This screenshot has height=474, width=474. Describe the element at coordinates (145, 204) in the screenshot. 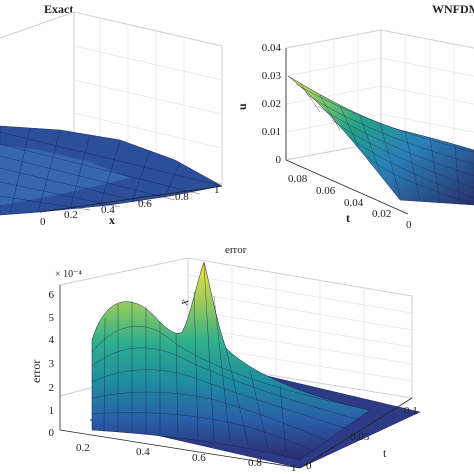

I see `exact-x-tick: 0.6` at that location.